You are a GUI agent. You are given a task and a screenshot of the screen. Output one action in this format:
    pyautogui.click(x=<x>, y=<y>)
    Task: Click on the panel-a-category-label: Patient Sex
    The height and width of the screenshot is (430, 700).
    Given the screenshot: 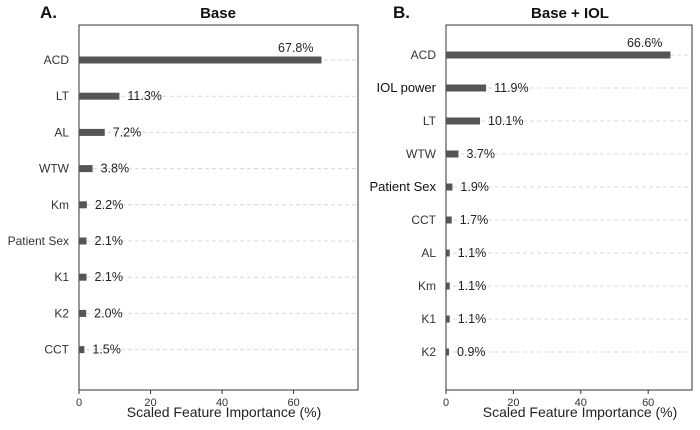 What is the action you would take?
    pyautogui.click(x=38, y=241)
    